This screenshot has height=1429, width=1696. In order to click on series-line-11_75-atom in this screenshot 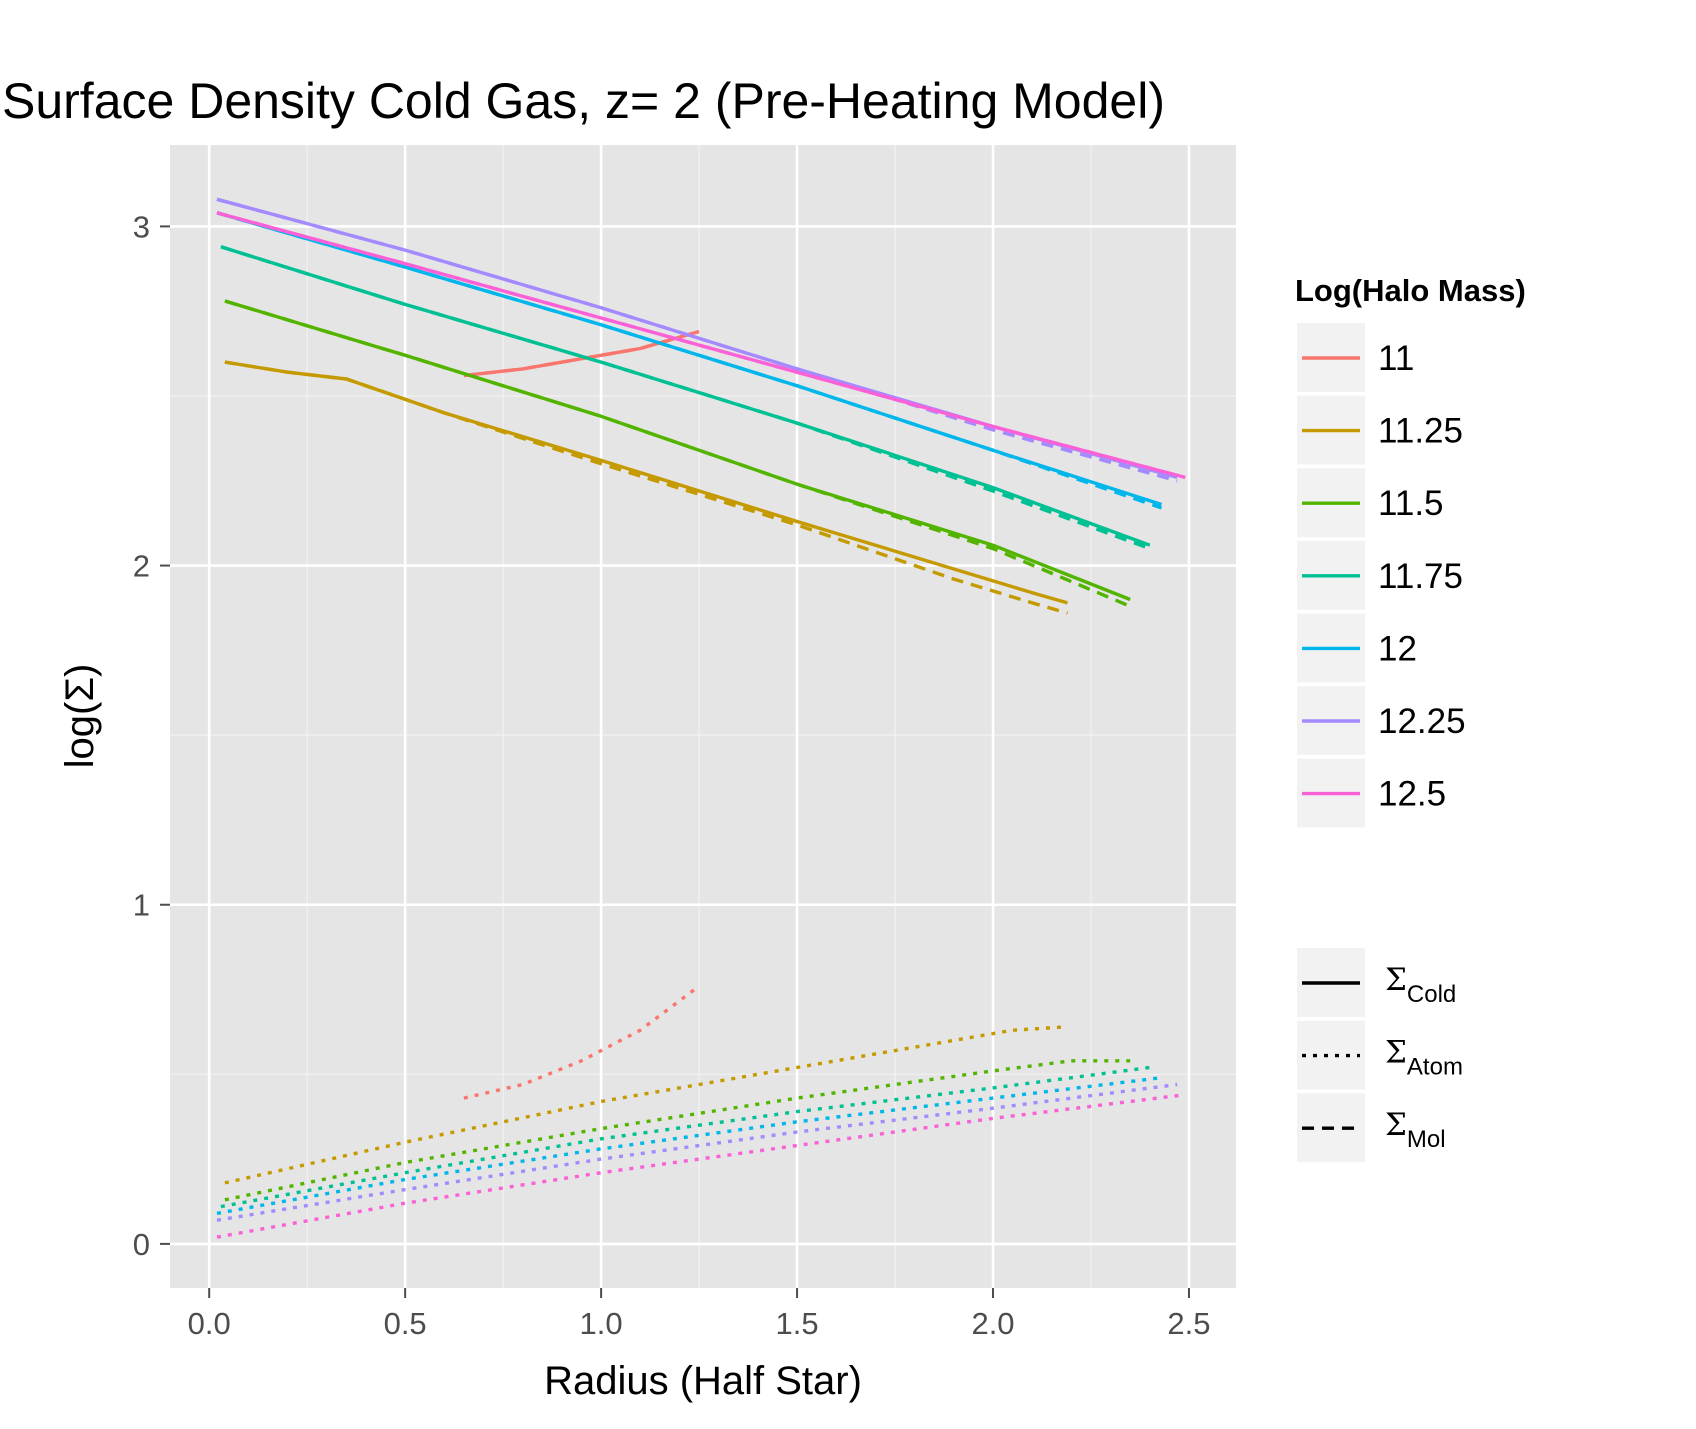, I will do `click(685, 1137)`.